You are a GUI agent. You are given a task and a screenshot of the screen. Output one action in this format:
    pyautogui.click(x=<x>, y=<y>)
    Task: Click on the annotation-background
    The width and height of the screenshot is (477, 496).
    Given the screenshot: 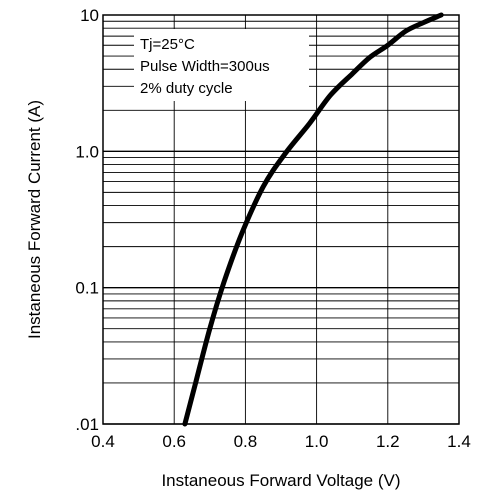 What is the action you would take?
    pyautogui.click(x=221, y=65)
    